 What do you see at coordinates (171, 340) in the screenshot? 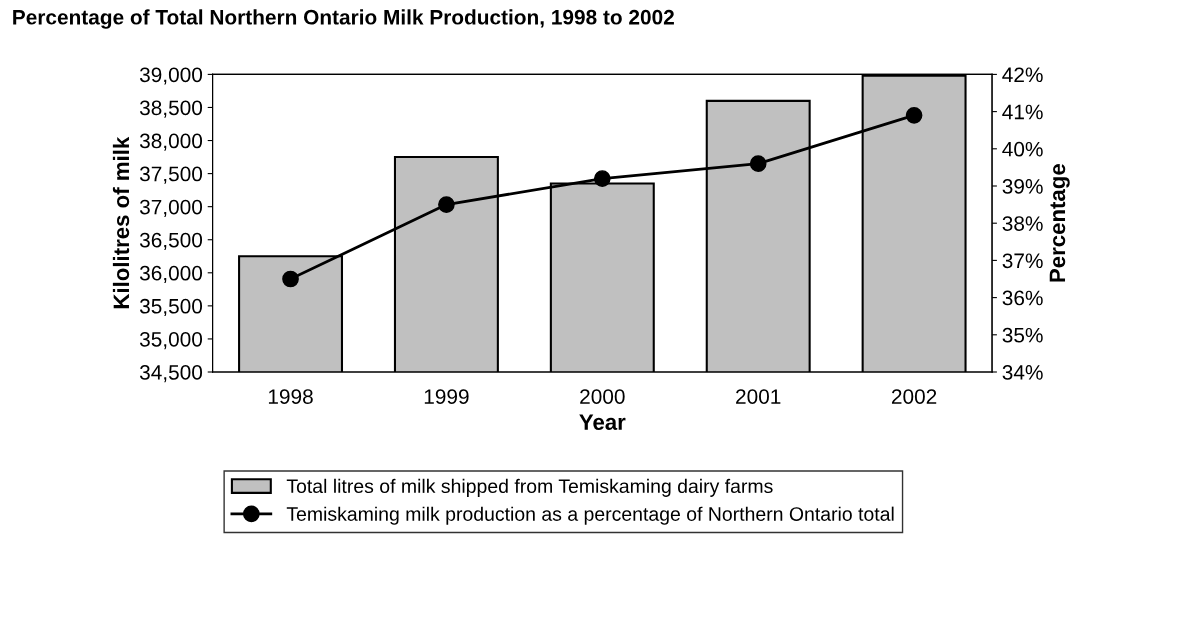
I see `y-tick-label: 35,000` at bounding box center [171, 340].